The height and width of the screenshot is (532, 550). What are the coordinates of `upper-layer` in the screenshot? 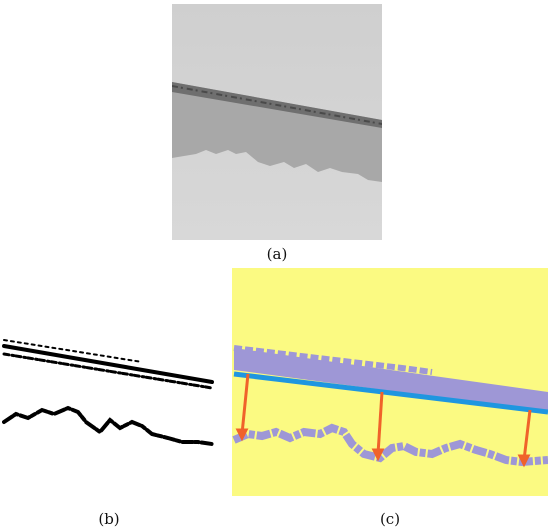 It's located at (391, 380).